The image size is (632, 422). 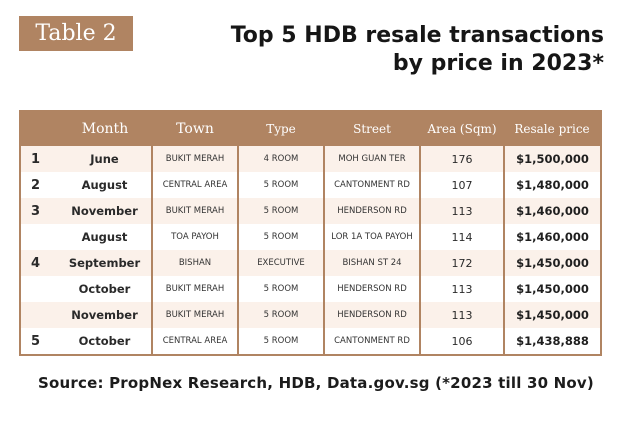 I want to click on price-cell: $1,480,000, so click(x=552, y=185).